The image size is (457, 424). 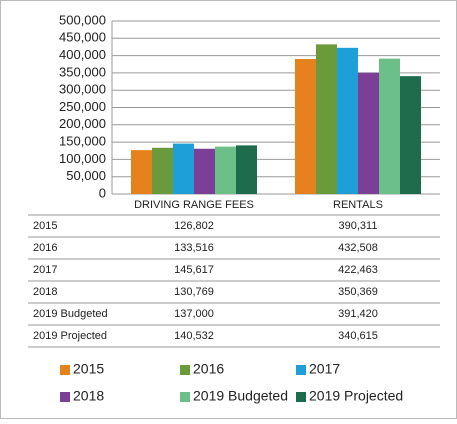 I want to click on table-row-label: 2018, so click(x=45, y=292).